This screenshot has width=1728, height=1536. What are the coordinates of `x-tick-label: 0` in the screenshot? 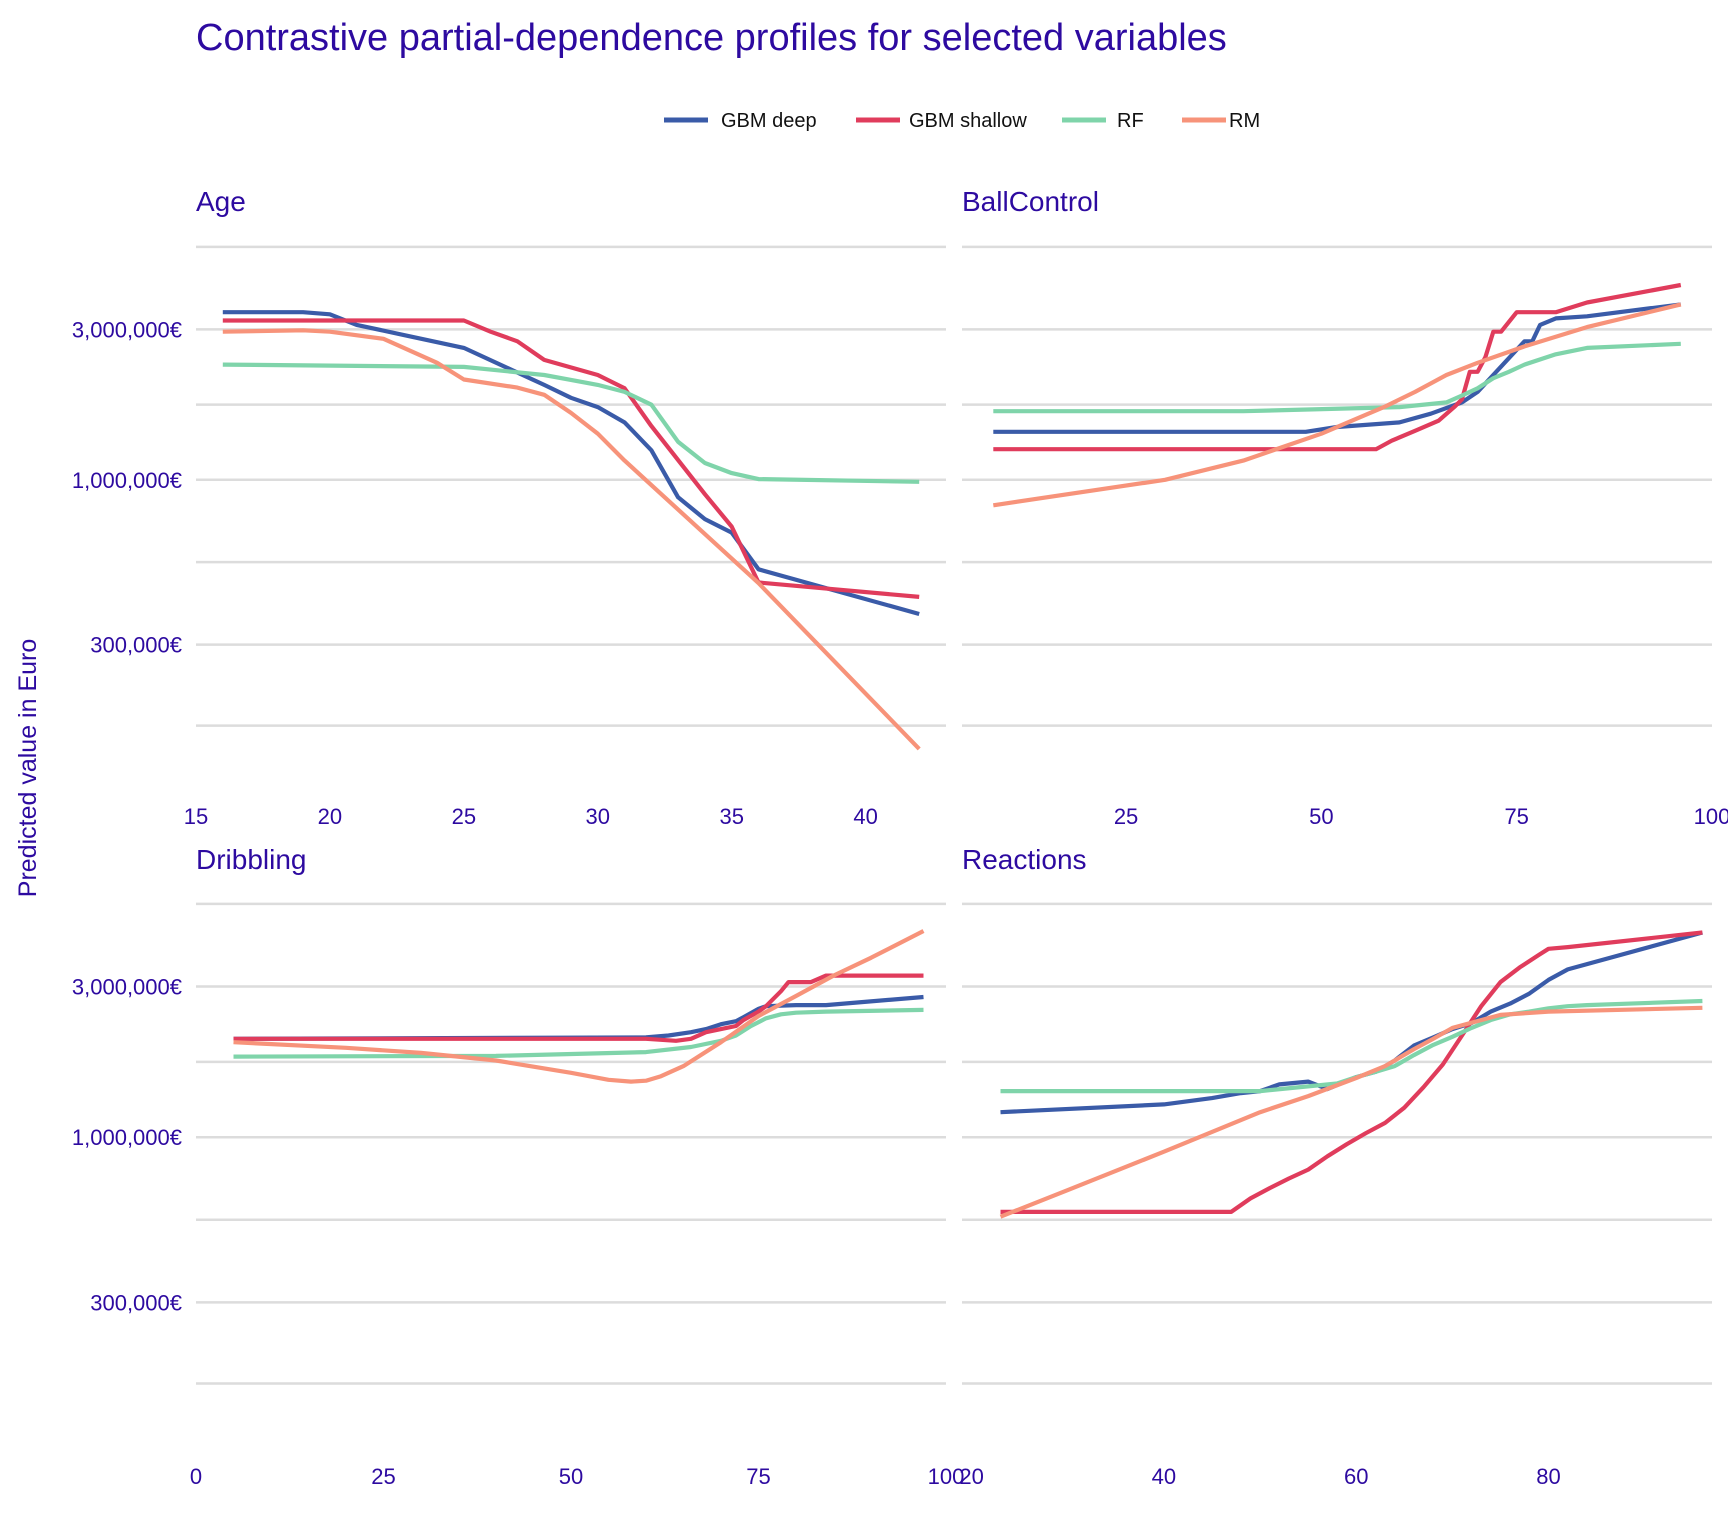 It's located at (196, 1476).